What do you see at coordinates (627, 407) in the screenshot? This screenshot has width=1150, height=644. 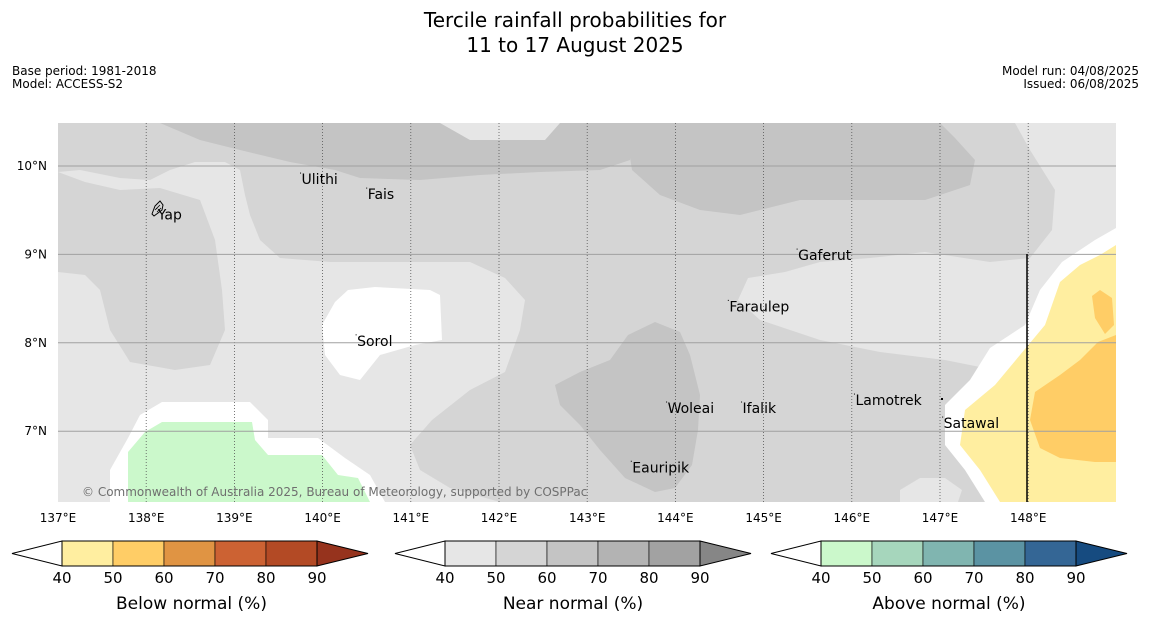 I see `near-normal-60-south-region` at bounding box center [627, 407].